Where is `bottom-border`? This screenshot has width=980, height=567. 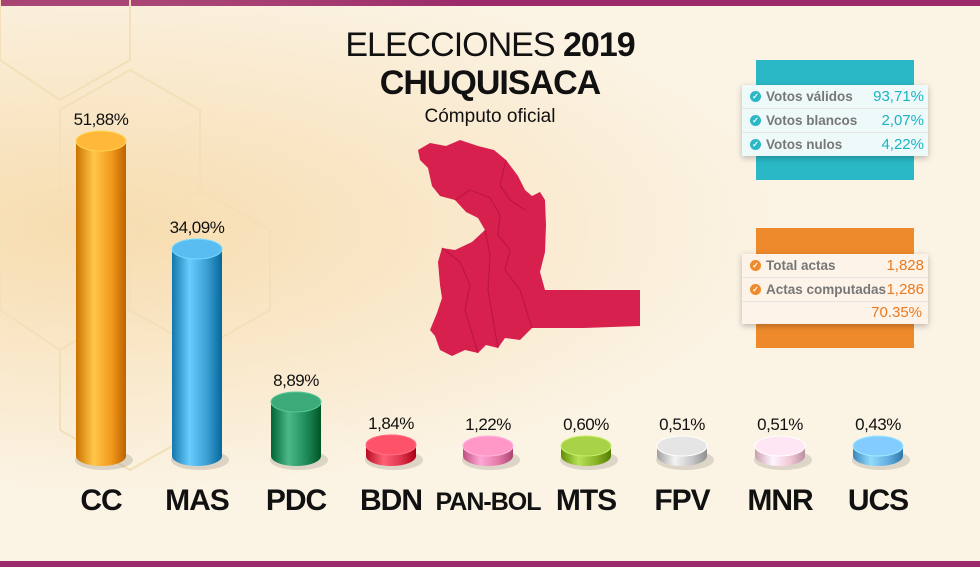 bottom-border is located at coordinates (490, 564).